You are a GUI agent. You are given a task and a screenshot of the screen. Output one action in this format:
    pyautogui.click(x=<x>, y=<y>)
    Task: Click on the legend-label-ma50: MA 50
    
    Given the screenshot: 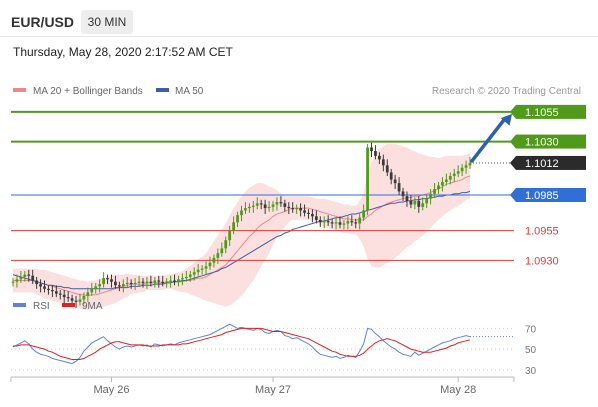 What is the action you would take?
    pyautogui.click(x=189, y=91)
    